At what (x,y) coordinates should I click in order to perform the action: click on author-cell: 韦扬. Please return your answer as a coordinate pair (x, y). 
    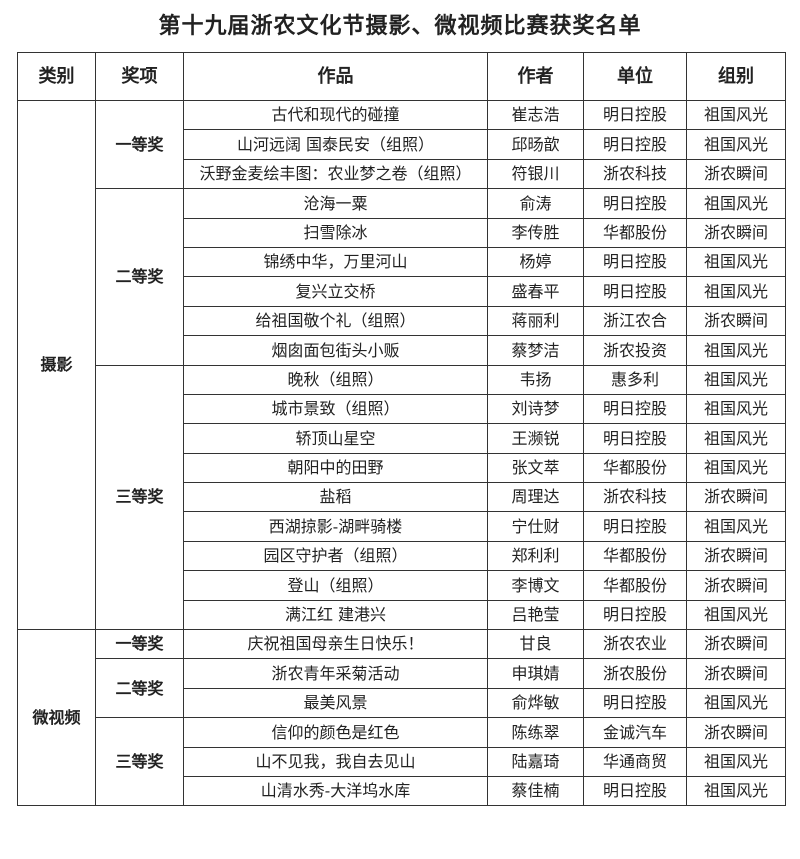
    Looking at the image, I should click on (535, 379).